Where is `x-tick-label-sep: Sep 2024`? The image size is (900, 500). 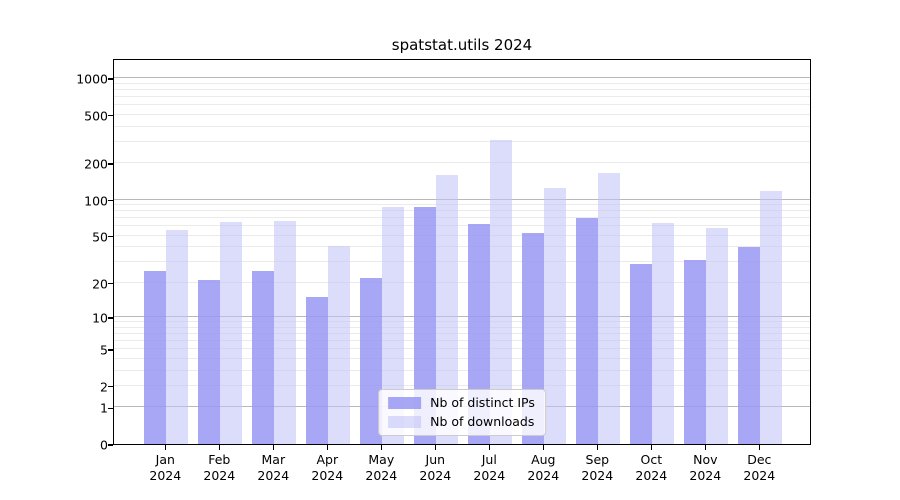 x-tick-label-sep: Sep 2024 is located at coordinates (597, 467).